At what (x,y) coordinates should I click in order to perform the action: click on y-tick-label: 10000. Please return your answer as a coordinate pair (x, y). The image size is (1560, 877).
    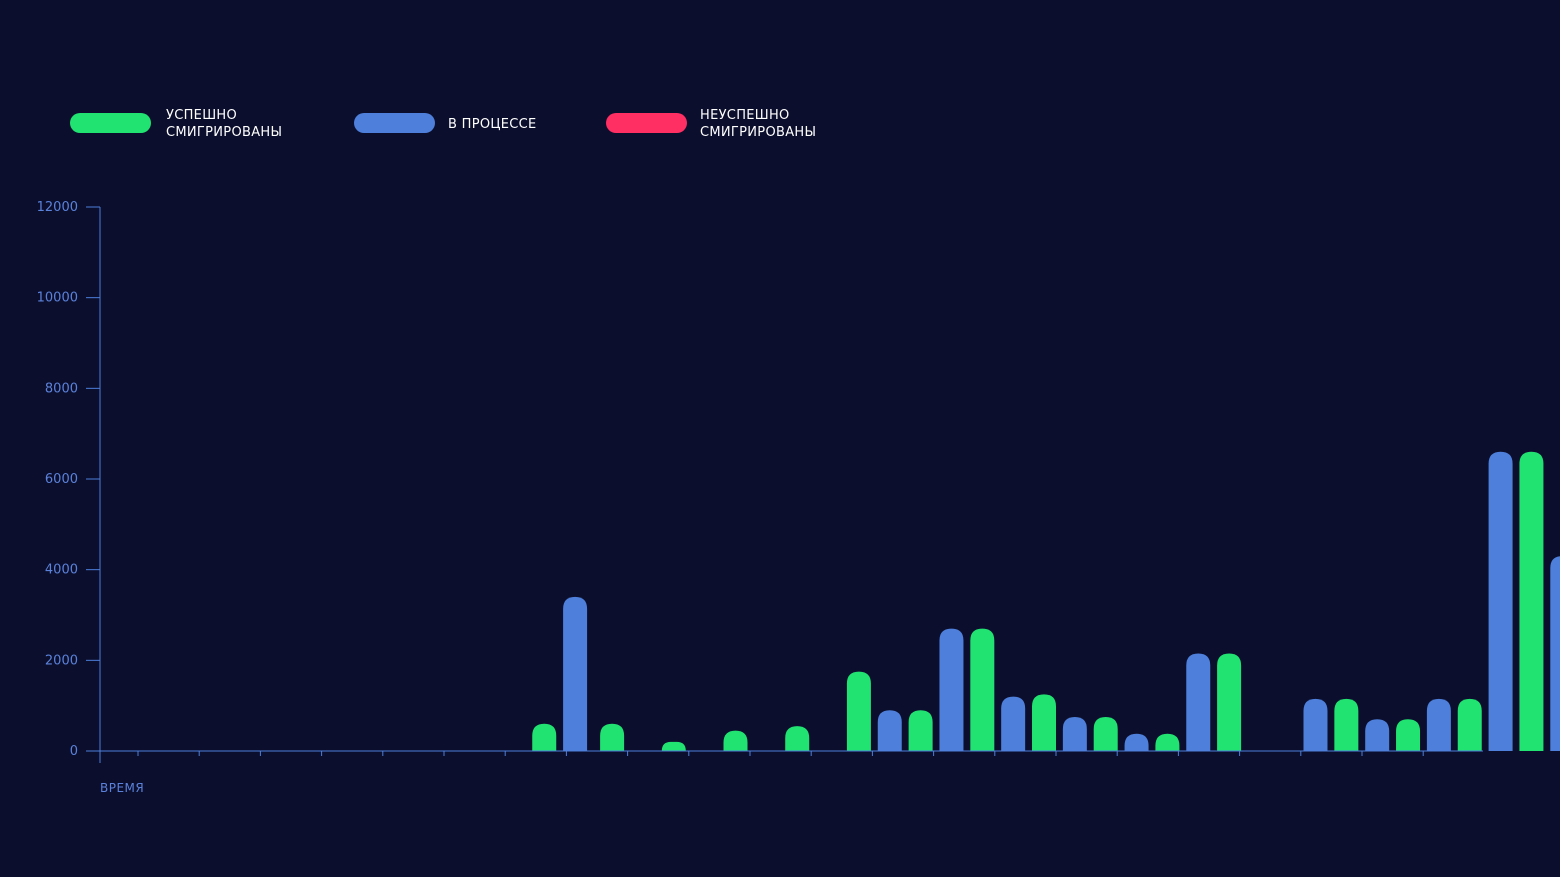
    Looking at the image, I should click on (57, 298).